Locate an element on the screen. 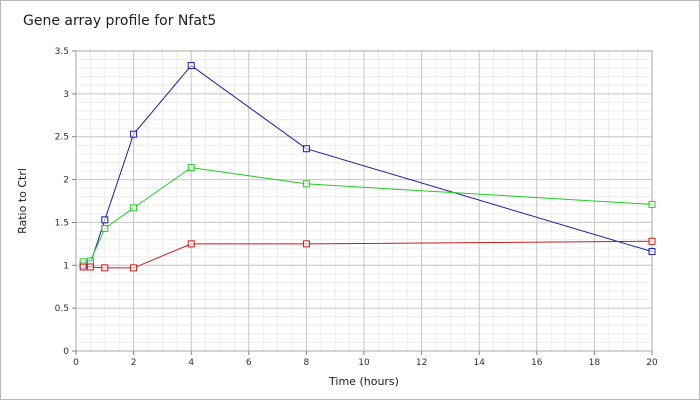  y-axis-ticks: 0 0.5 1 1.5 2 2.5 3 3.5 is located at coordinates (65, 202).